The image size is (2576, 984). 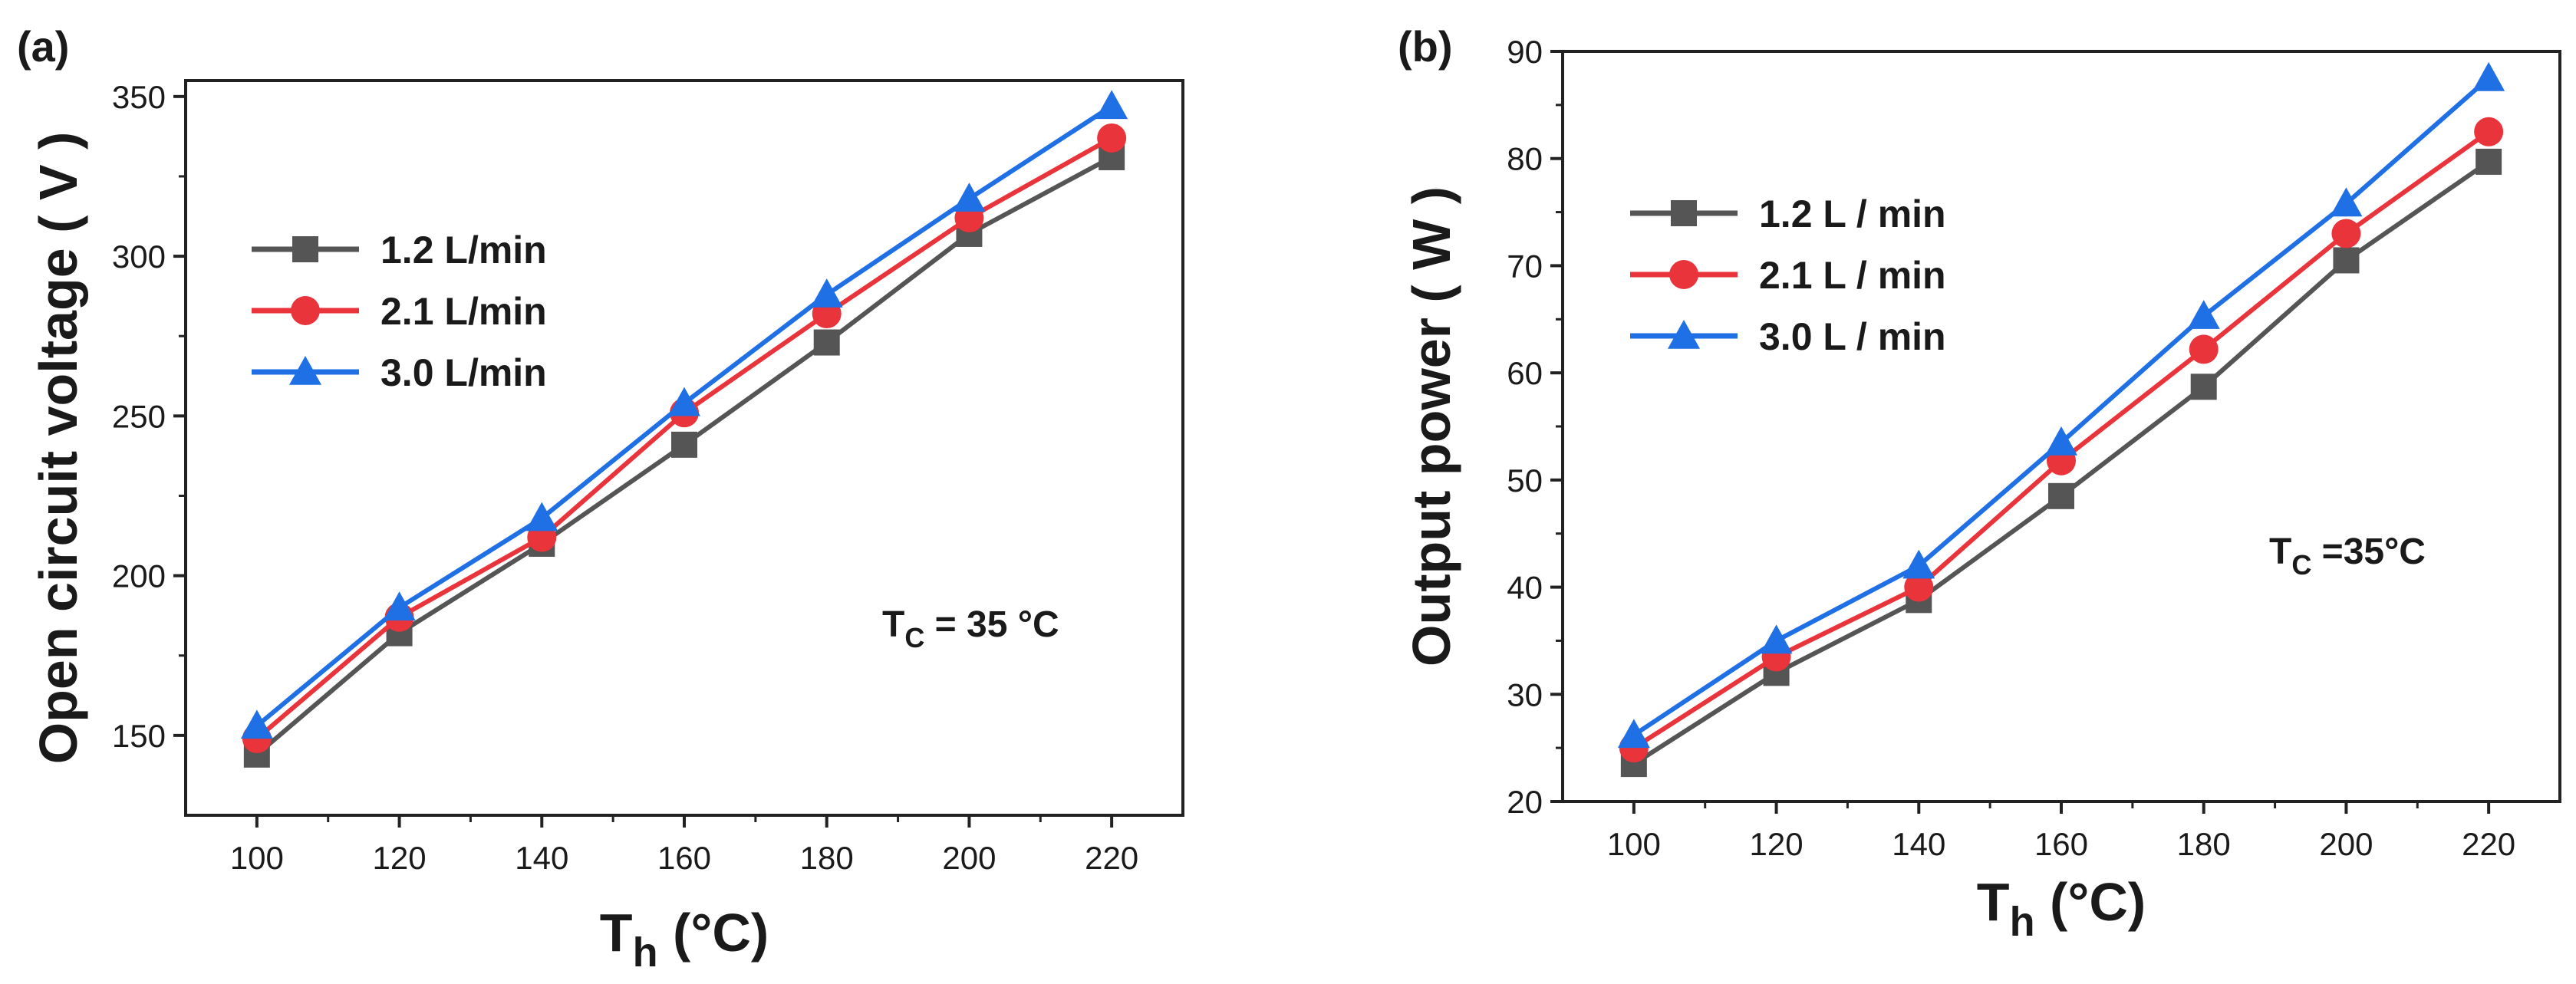 What do you see at coordinates (1525, 481) in the screenshot?
I see `y-tick-label: 50` at bounding box center [1525, 481].